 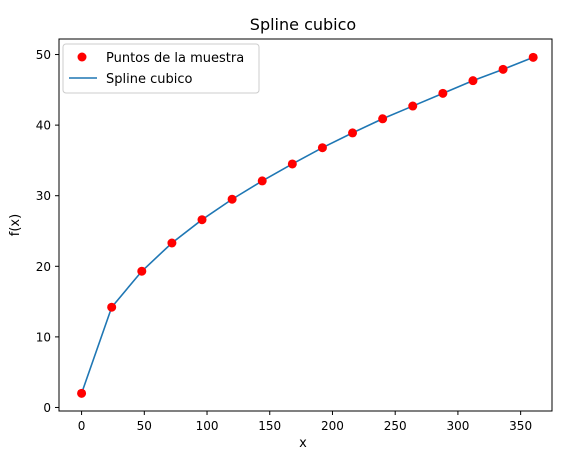 I want to click on y-tick-label: 40, so click(x=43, y=126).